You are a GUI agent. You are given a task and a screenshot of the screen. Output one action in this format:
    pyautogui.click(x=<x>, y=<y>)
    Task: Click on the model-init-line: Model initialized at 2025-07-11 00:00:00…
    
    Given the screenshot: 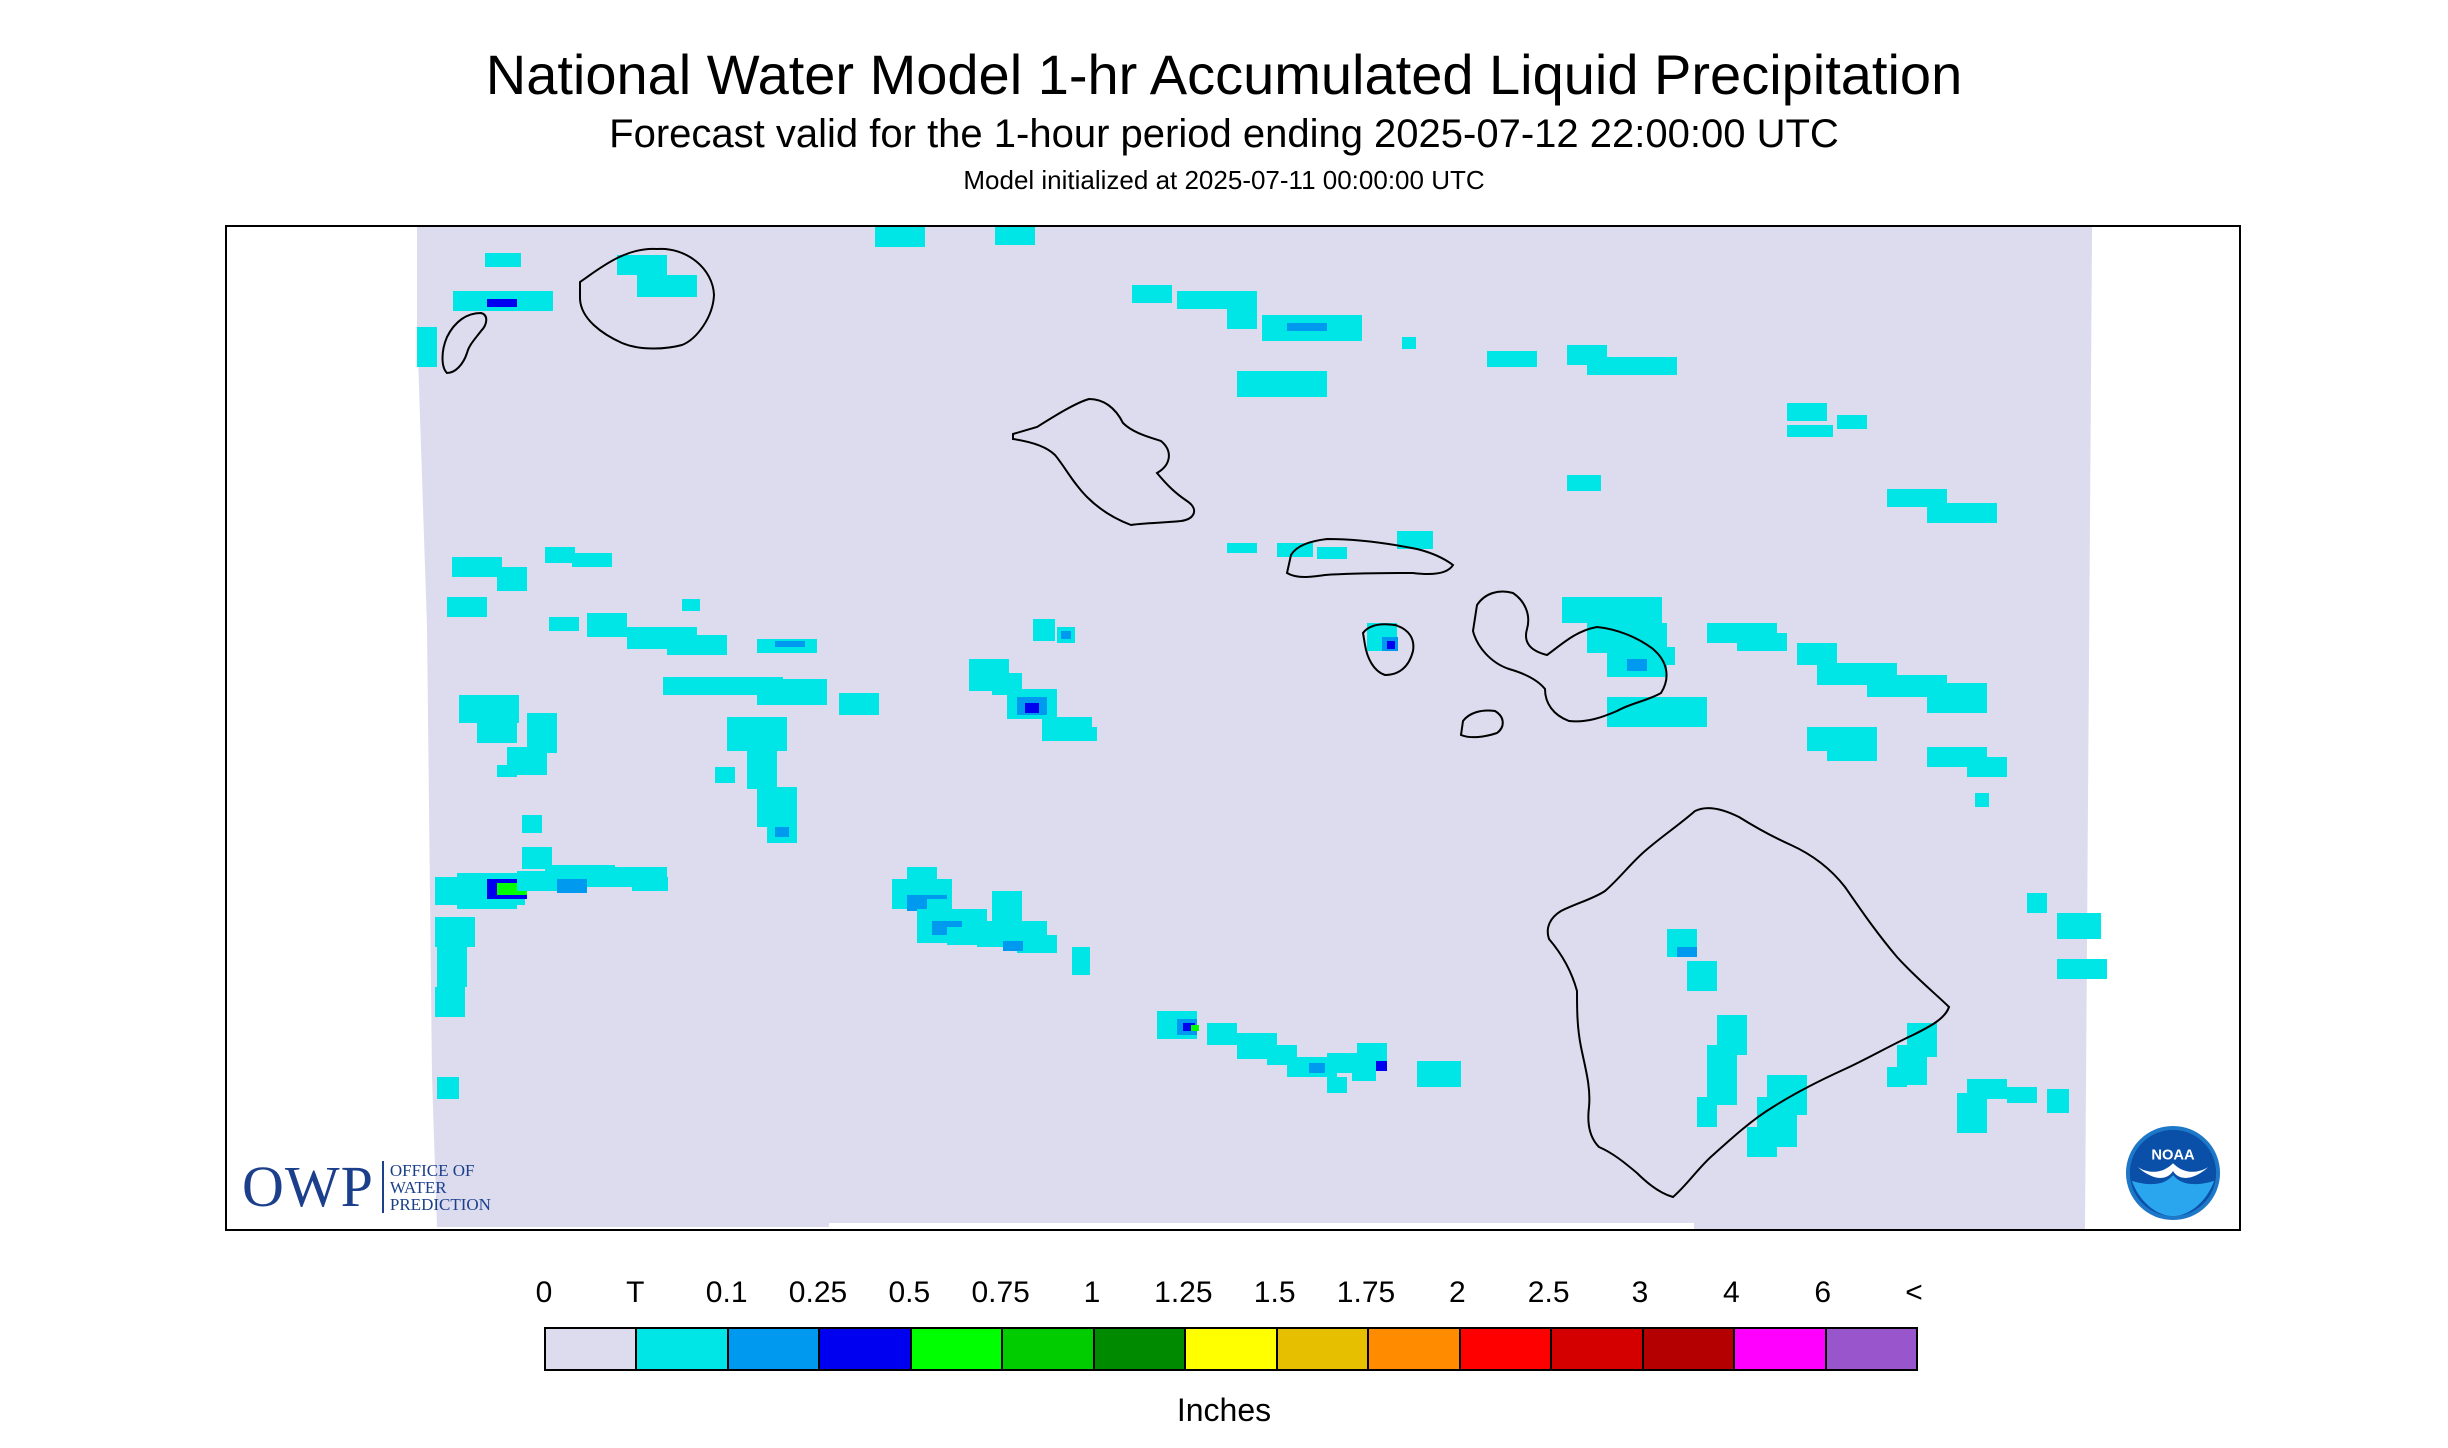 What is the action you would take?
    pyautogui.click(x=1224, y=180)
    